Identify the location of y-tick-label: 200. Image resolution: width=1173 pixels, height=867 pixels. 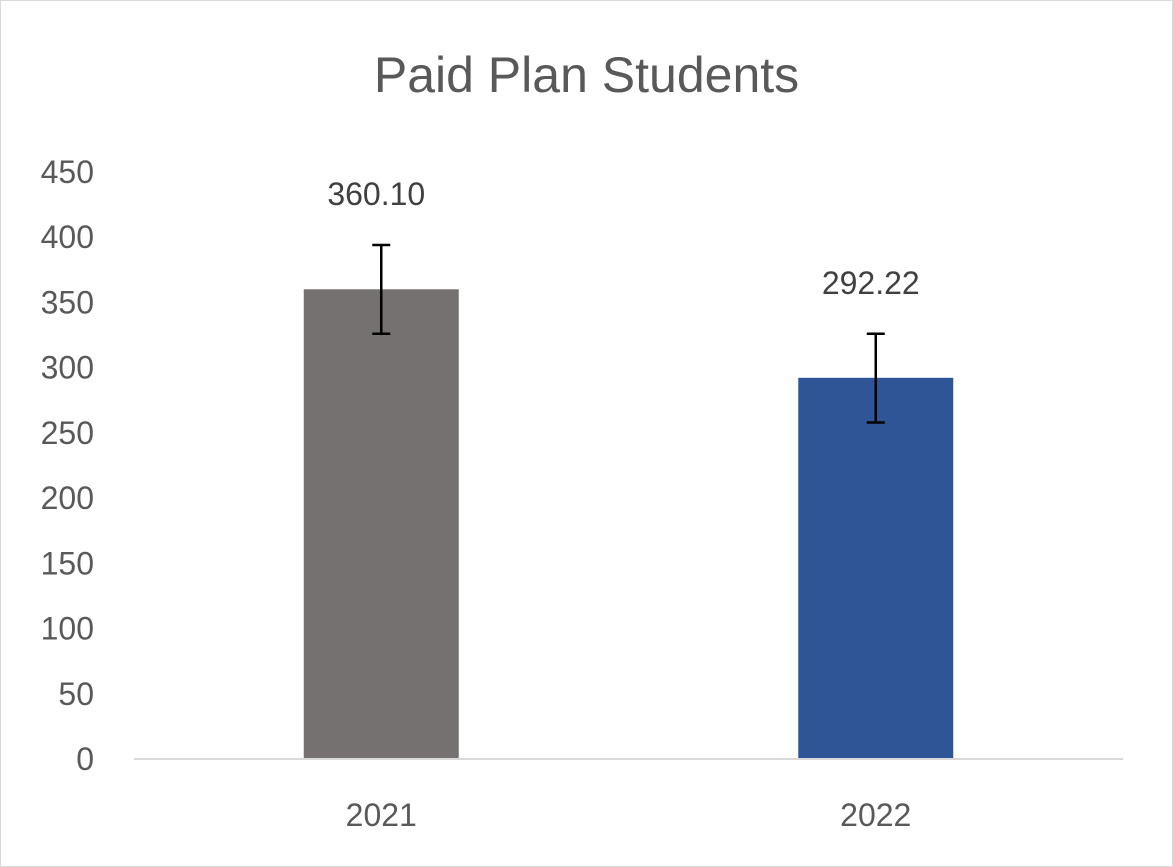
(67, 498).